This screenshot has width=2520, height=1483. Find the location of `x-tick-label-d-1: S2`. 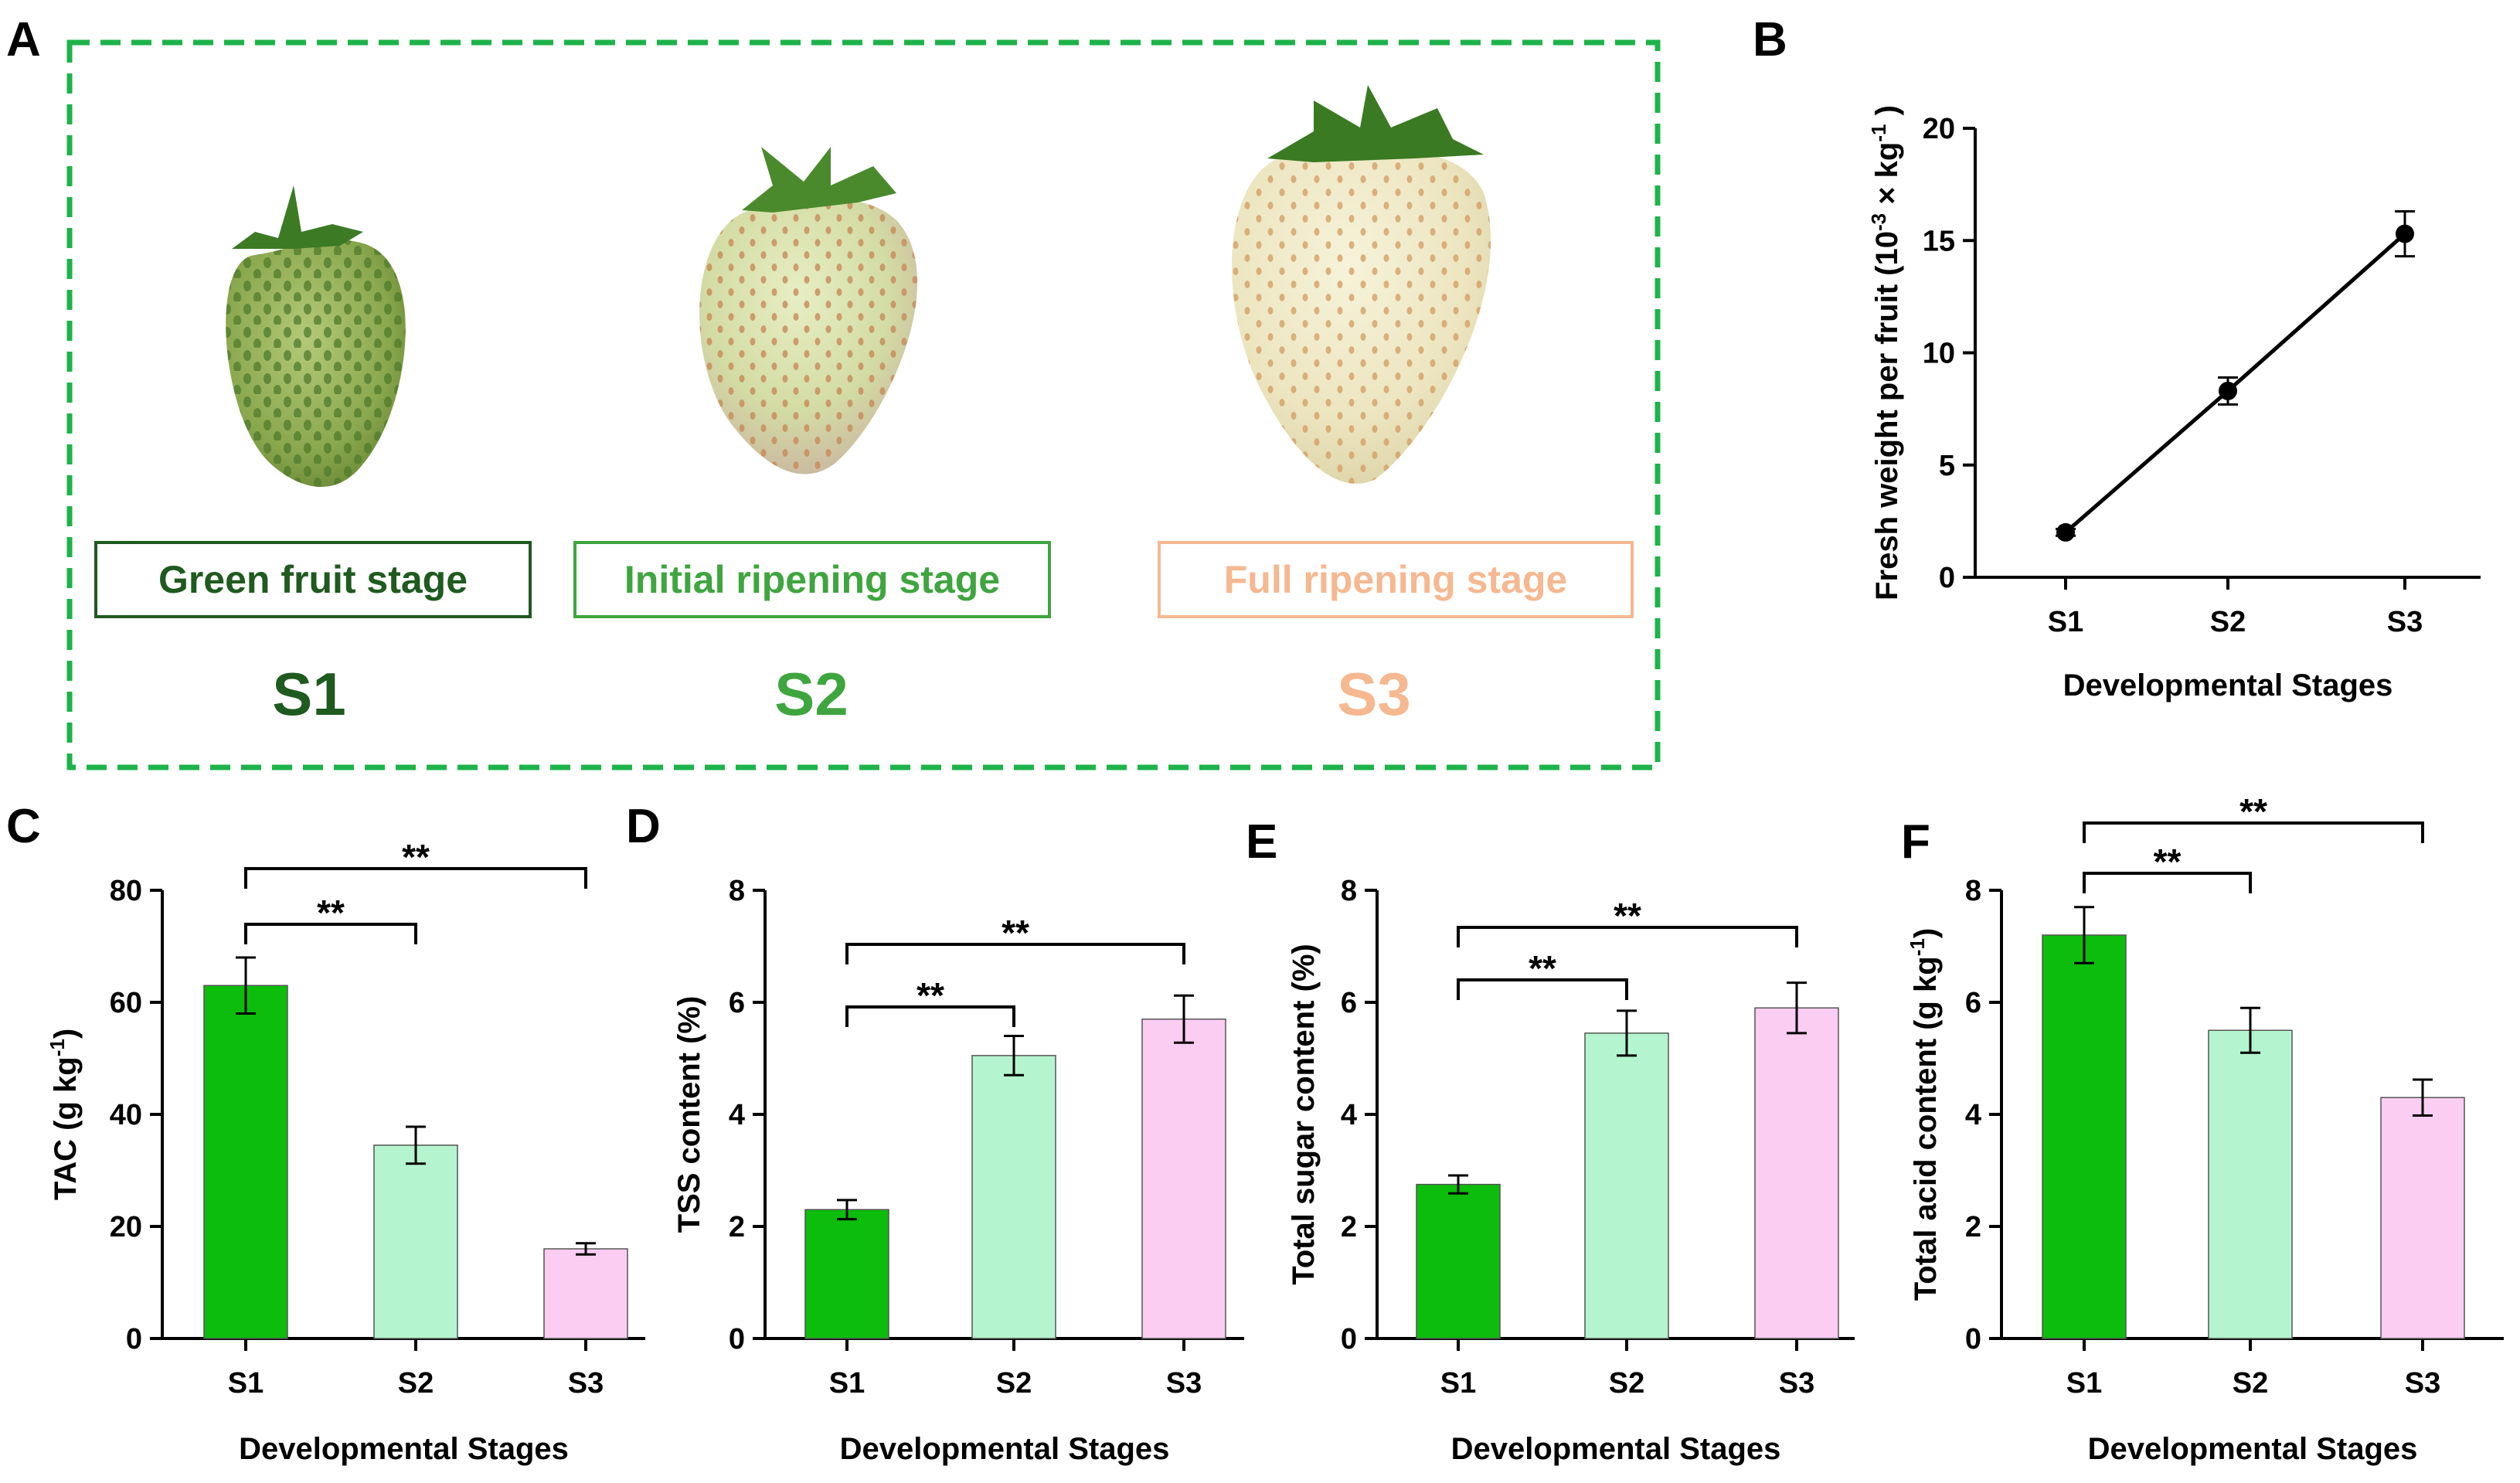

x-tick-label-d-1: S2 is located at coordinates (1014, 1383).